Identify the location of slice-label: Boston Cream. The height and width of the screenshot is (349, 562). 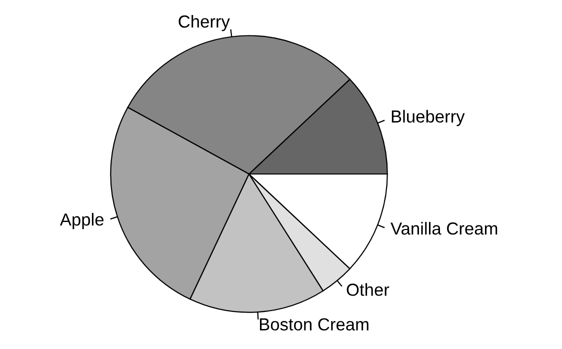
(314, 324).